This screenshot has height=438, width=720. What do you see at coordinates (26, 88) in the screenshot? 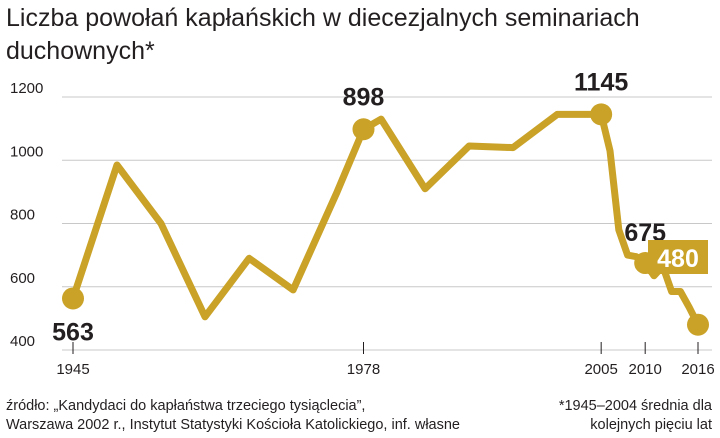
I see `y-tick-label: 1200` at bounding box center [26, 88].